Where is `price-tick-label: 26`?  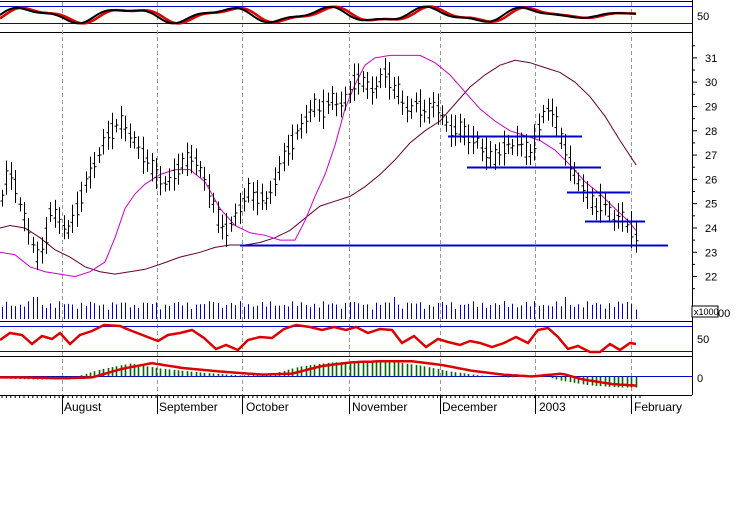
price-tick-label: 26 is located at coordinates (711, 180).